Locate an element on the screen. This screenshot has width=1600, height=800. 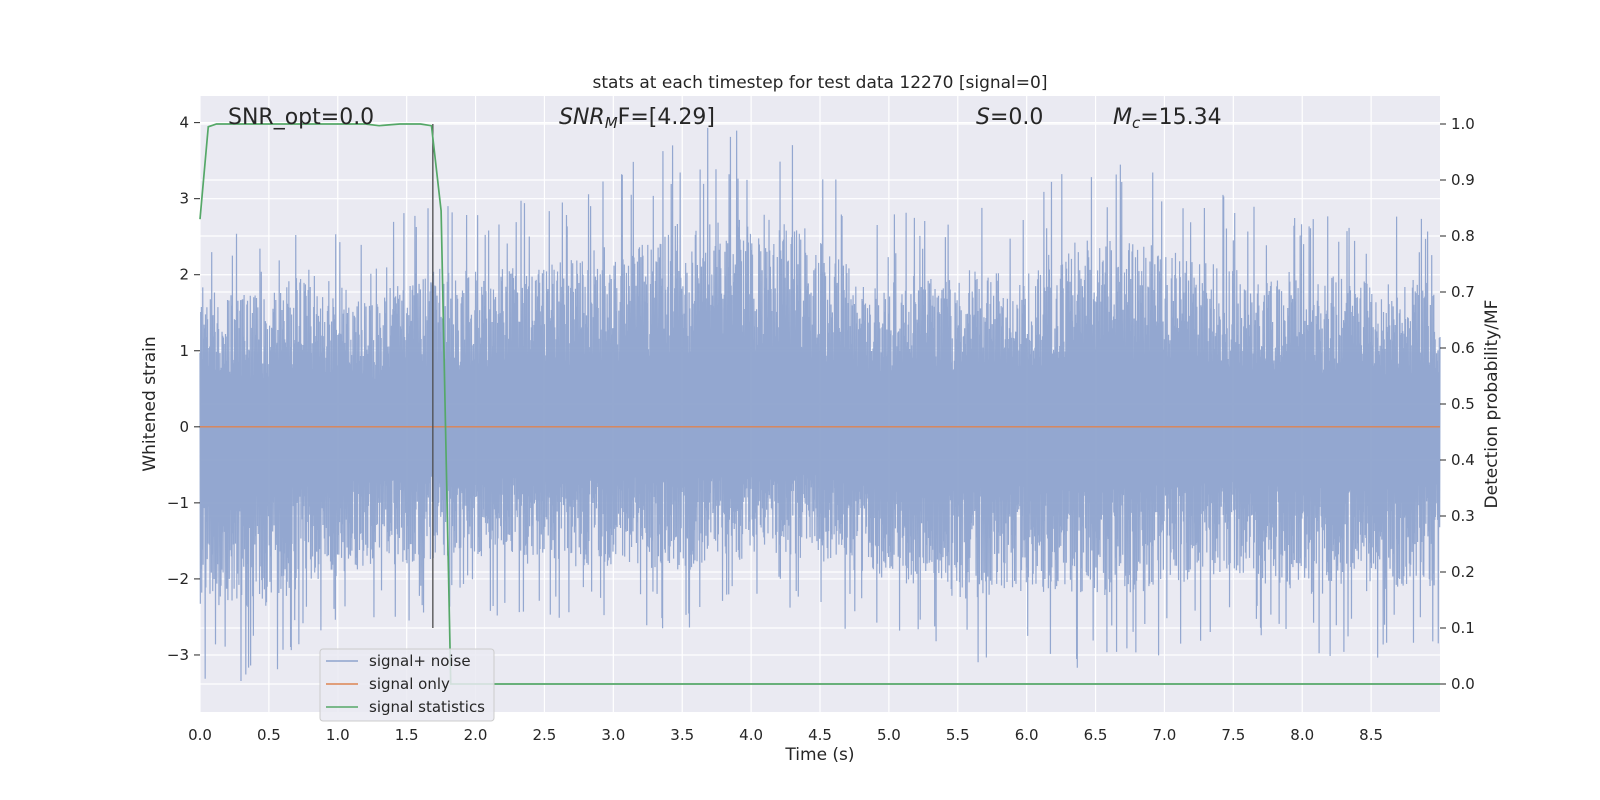
legend-label-signal-only: signal only is located at coordinates (409, 684).